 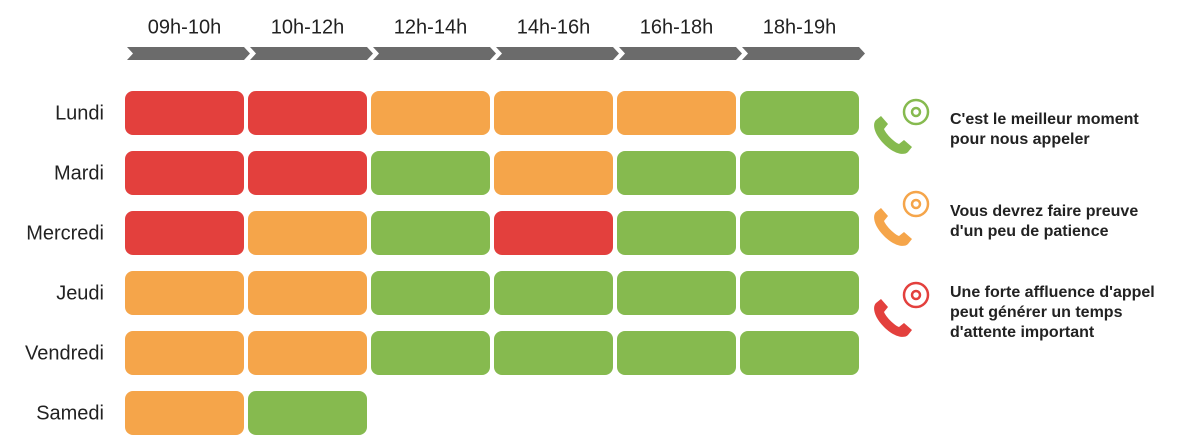 What do you see at coordinates (80, 293) in the screenshot?
I see `day-label: Jeudi` at bounding box center [80, 293].